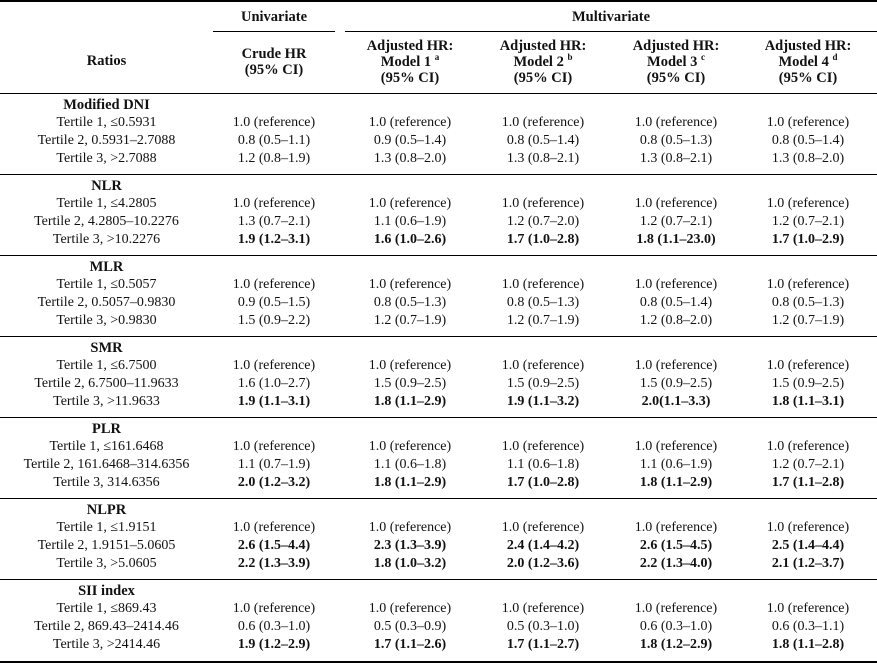  What do you see at coordinates (410, 545) in the screenshot?
I see `hr-value: 2.3 (1.3–3.9)` at bounding box center [410, 545].